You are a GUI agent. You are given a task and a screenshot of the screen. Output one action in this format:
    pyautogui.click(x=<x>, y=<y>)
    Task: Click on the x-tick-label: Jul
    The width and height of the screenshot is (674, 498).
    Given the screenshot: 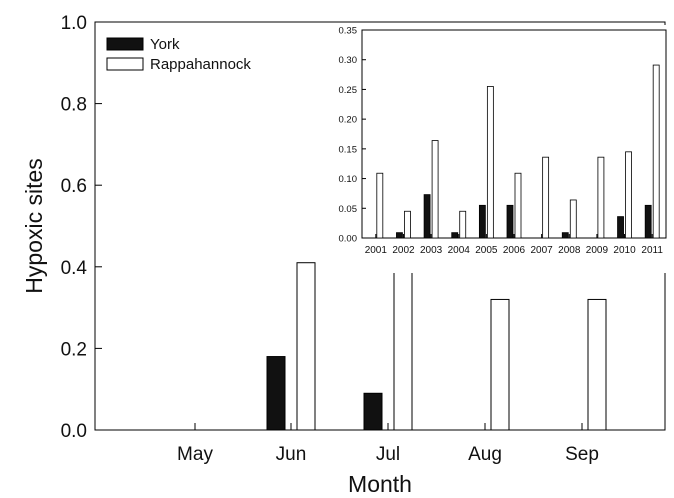 What is the action you would take?
    pyautogui.click(x=388, y=454)
    